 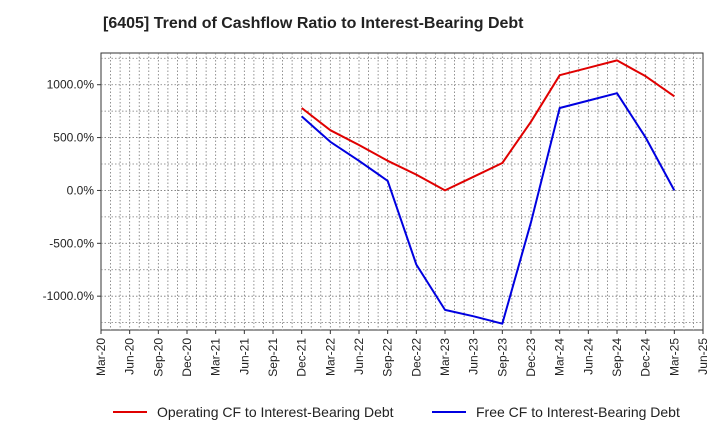 What do you see at coordinates (703, 356) in the screenshot?
I see `x-tick-label: Jun-25` at bounding box center [703, 356].